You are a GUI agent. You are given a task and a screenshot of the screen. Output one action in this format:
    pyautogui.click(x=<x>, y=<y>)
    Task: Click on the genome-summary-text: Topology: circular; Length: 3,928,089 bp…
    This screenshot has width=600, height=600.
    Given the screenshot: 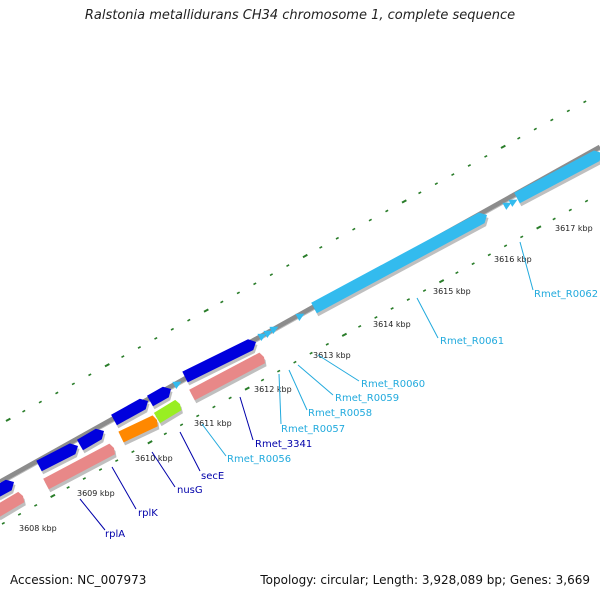 What is the action you would take?
    pyautogui.click(x=425, y=580)
    